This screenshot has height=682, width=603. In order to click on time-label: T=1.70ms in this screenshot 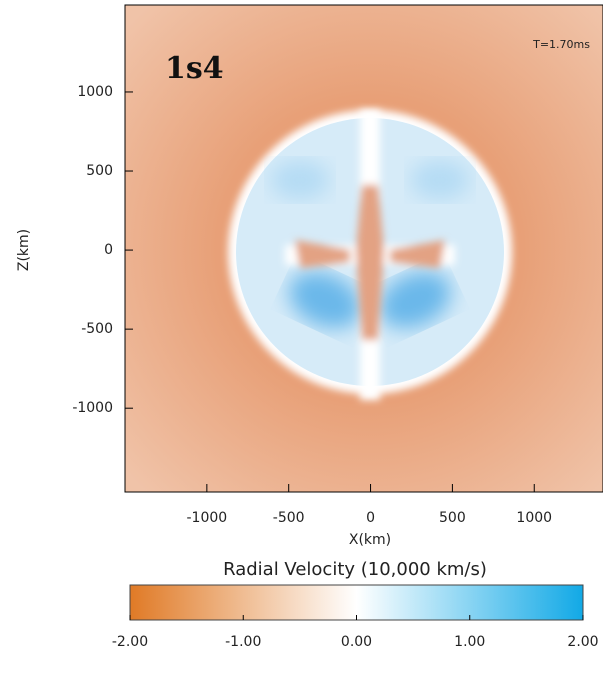, I will do `click(561, 44)`.